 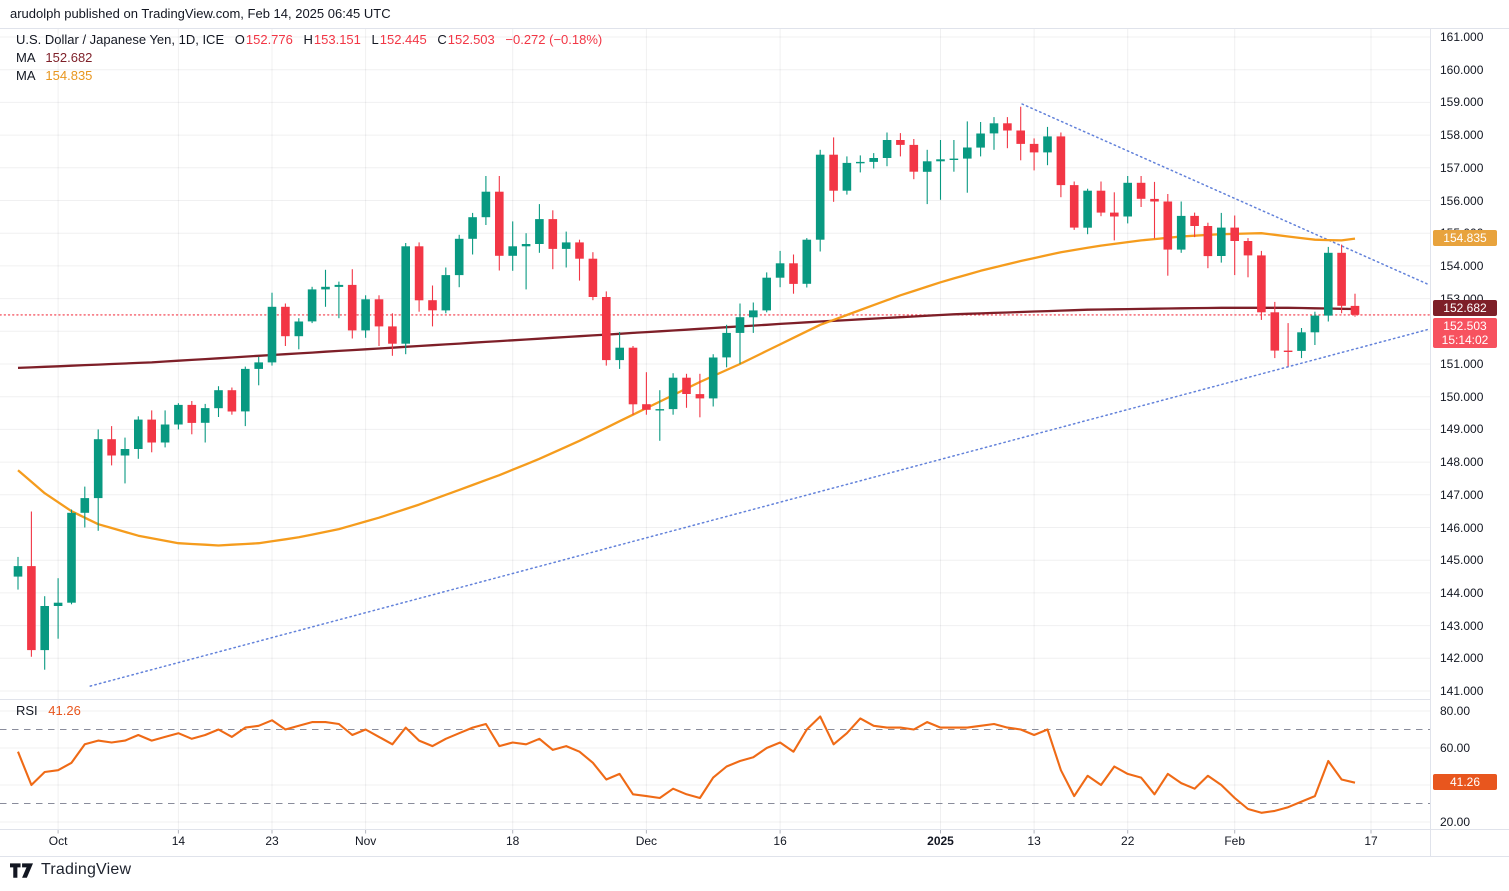 I want to click on open-value: 152.776, so click(x=269, y=39).